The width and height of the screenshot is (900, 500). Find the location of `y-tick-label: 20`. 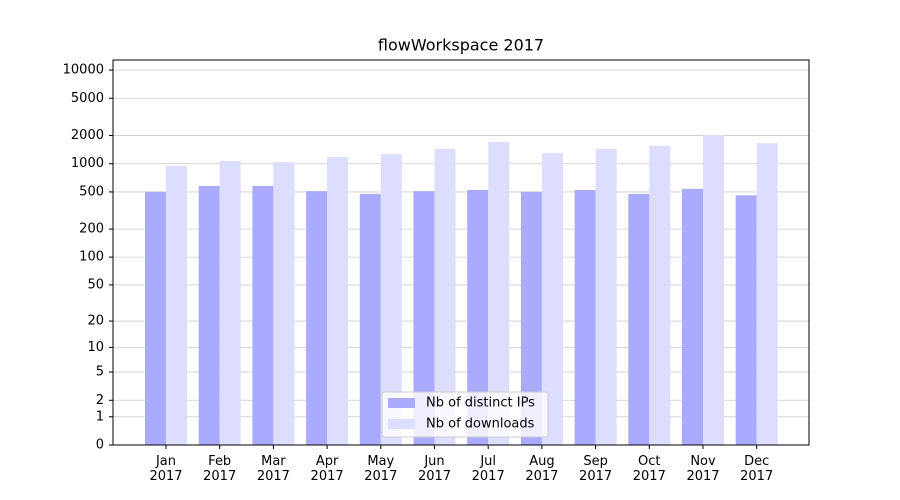

y-tick-label: 20 is located at coordinates (95, 321).